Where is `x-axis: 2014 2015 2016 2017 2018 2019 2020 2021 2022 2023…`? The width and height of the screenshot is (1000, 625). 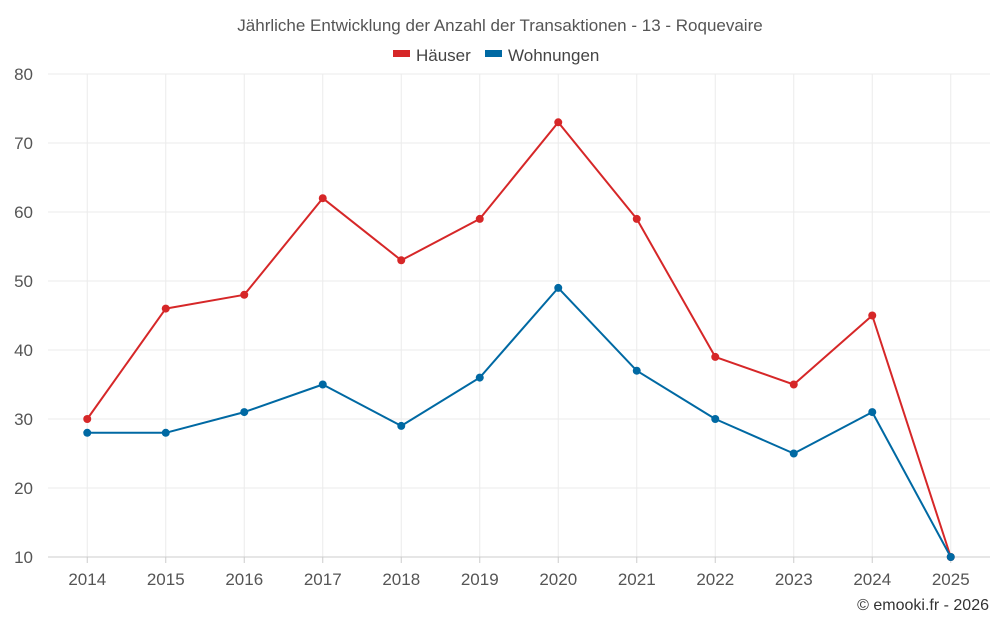 x-axis: 2014 2015 2016 2017 2018 2019 2020 2021 2022 2023… is located at coordinates (519, 572).